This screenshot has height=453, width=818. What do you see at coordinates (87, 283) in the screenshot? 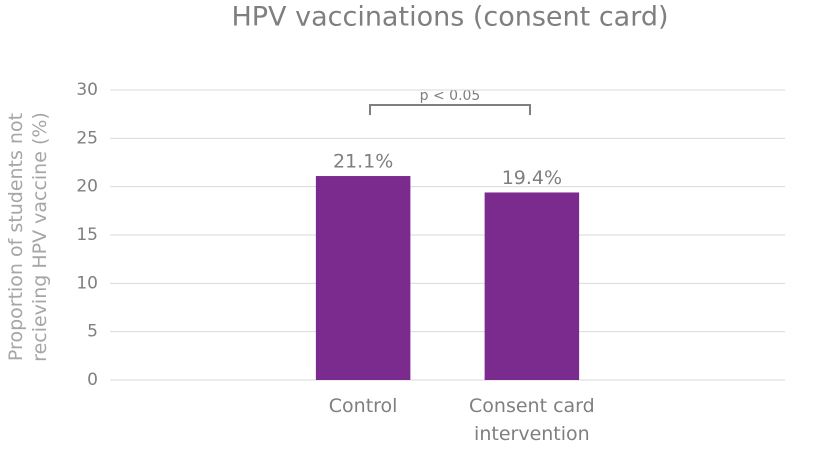
I see `y-tick-label: 10` at bounding box center [87, 283].